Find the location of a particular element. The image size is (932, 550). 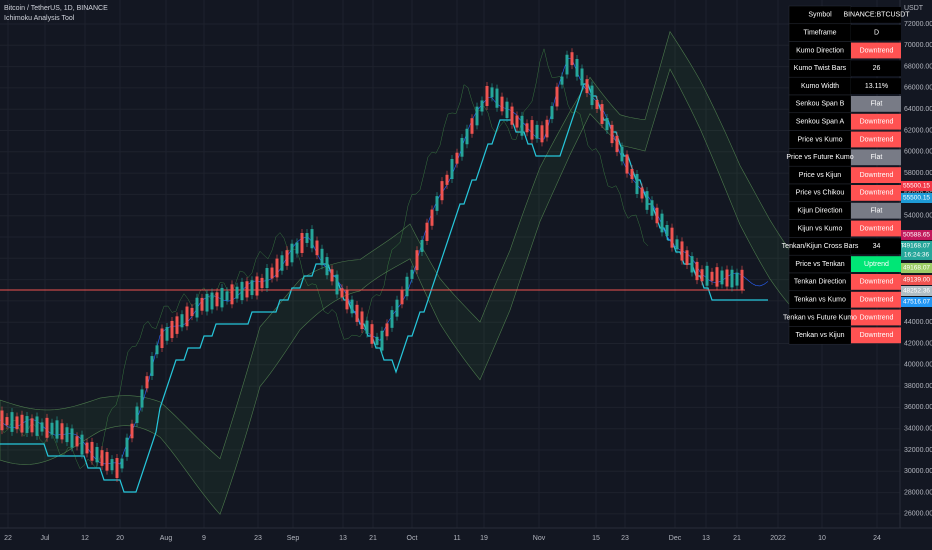

time-label: 13 is located at coordinates (706, 538).